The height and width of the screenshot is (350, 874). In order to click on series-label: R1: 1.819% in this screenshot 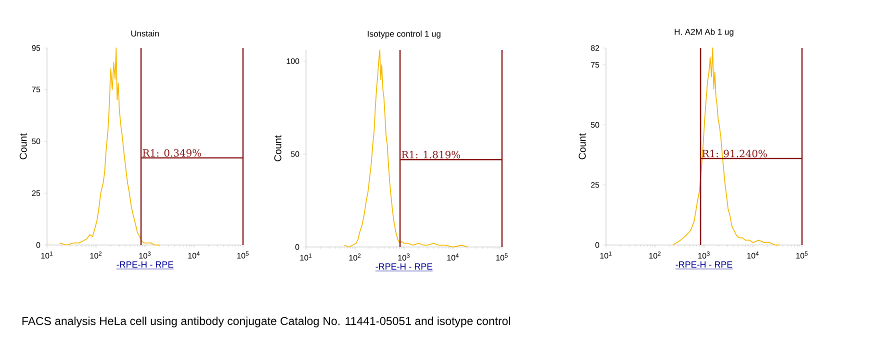, I will do `click(431, 154)`.